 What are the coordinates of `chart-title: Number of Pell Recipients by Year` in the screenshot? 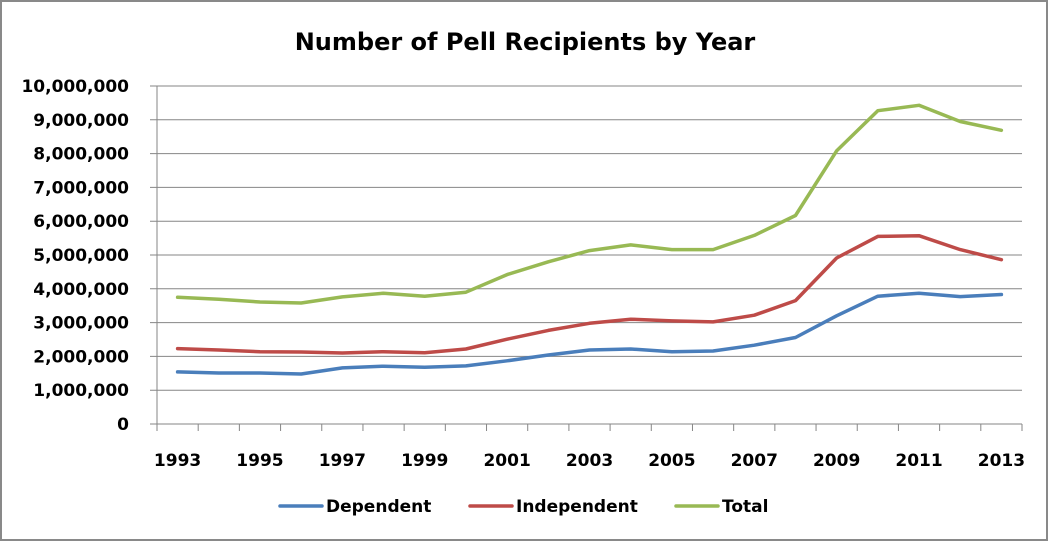 It's located at (525, 42).